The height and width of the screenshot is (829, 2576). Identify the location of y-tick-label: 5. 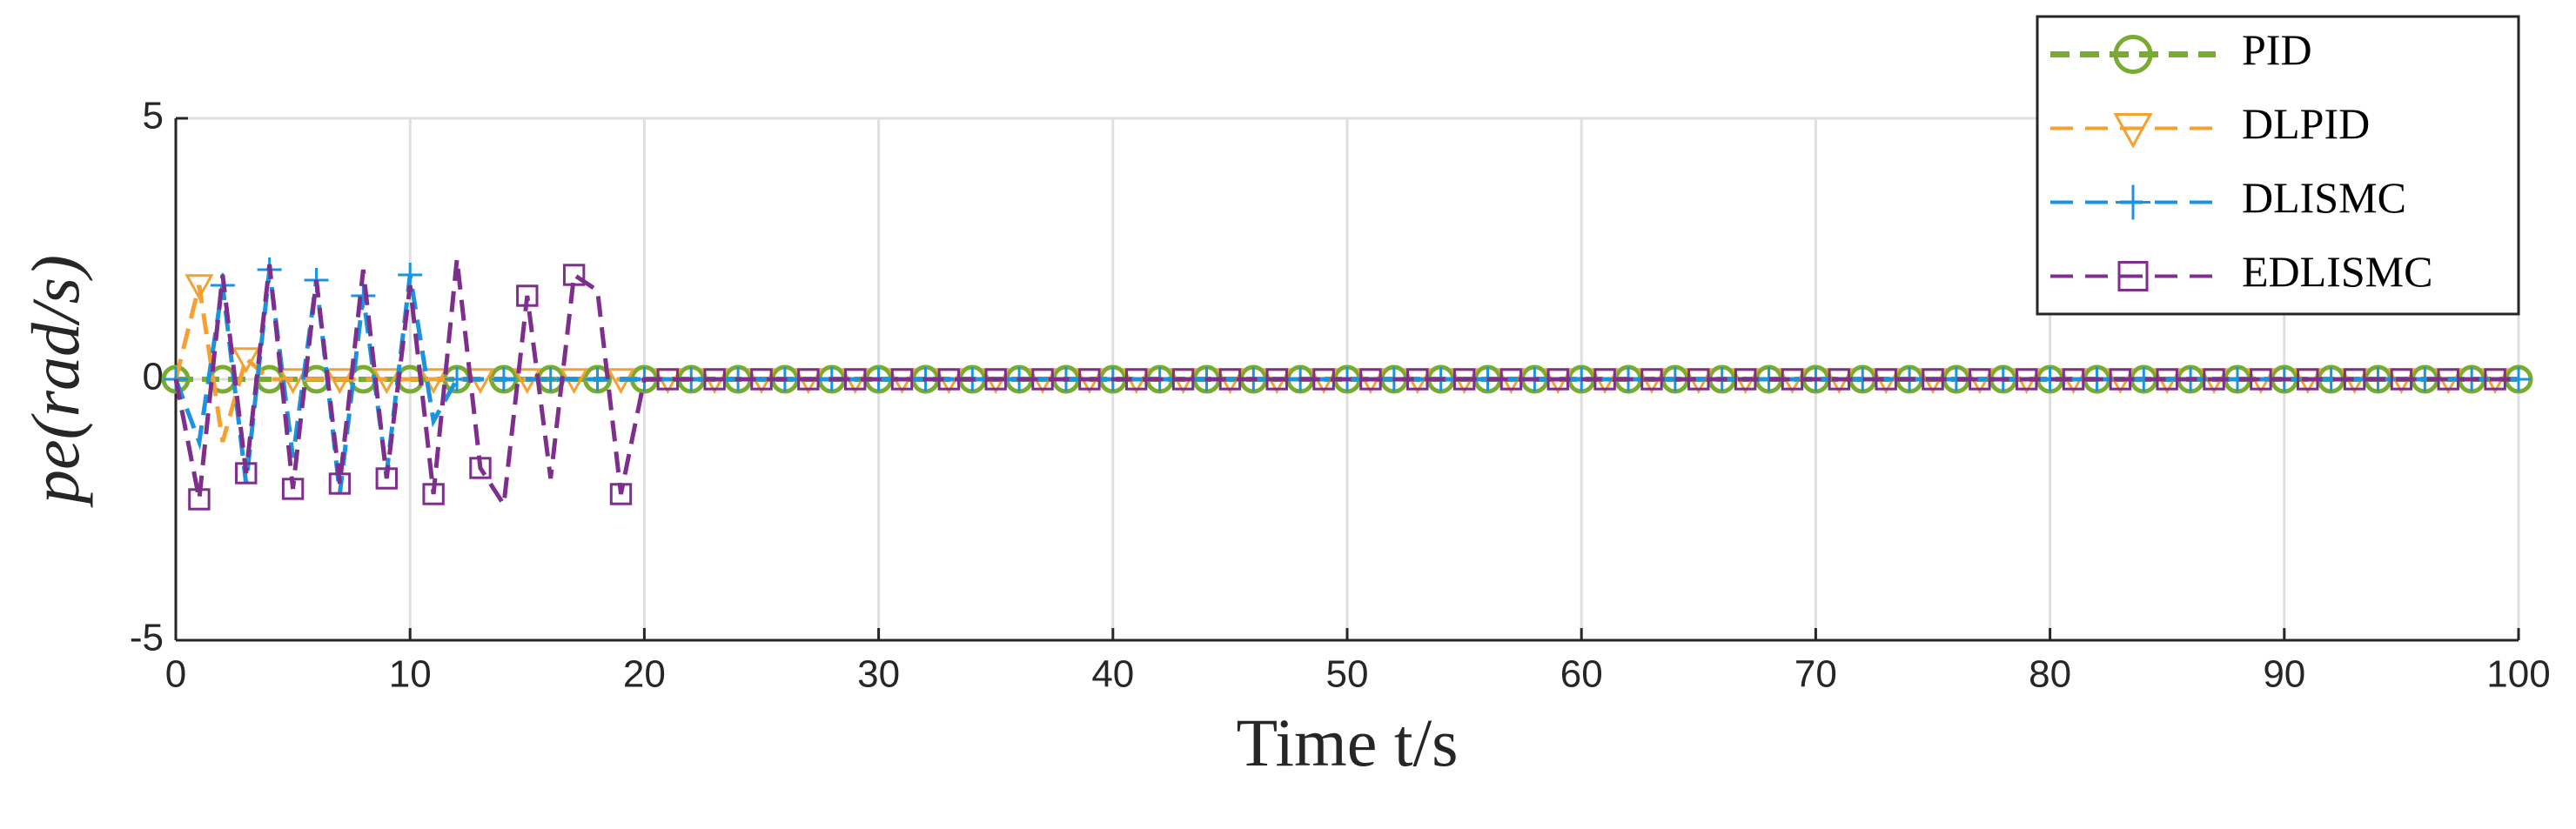
(153, 116).